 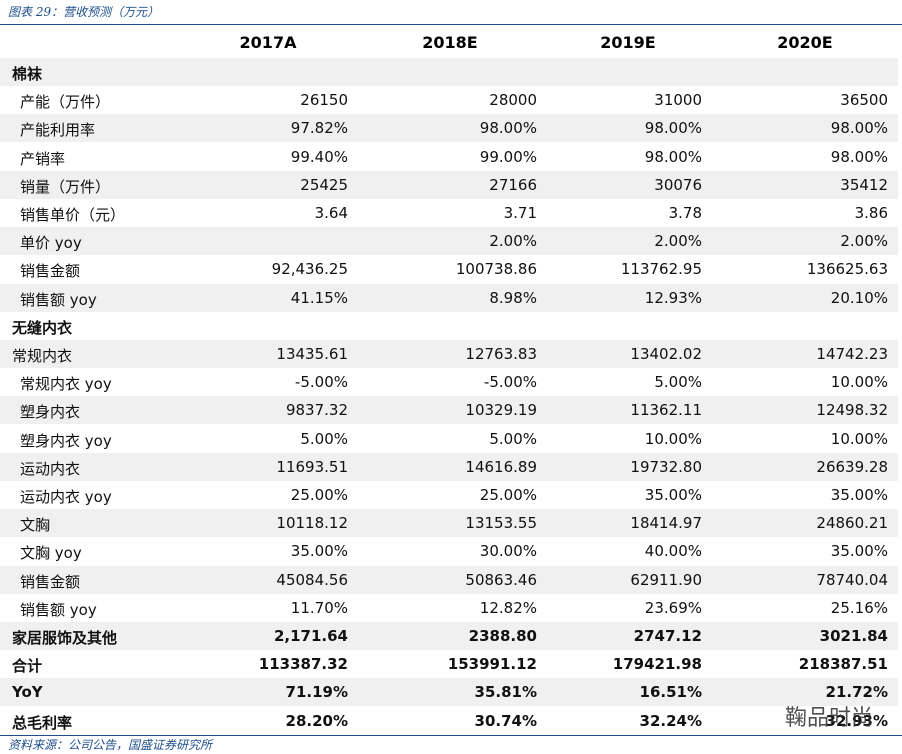 What do you see at coordinates (859, 607) in the screenshot?
I see `cell-value: 25.16%` at bounding box center [859, 607].